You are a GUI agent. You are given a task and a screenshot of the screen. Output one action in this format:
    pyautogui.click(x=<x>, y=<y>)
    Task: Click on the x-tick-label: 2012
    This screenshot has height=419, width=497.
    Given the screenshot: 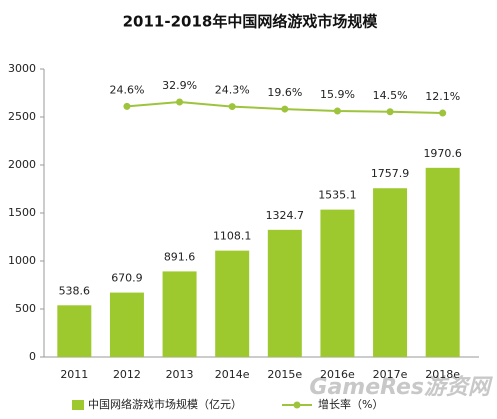 What is the action you would take?
    pyautogui.click(x=127, y=374)
    